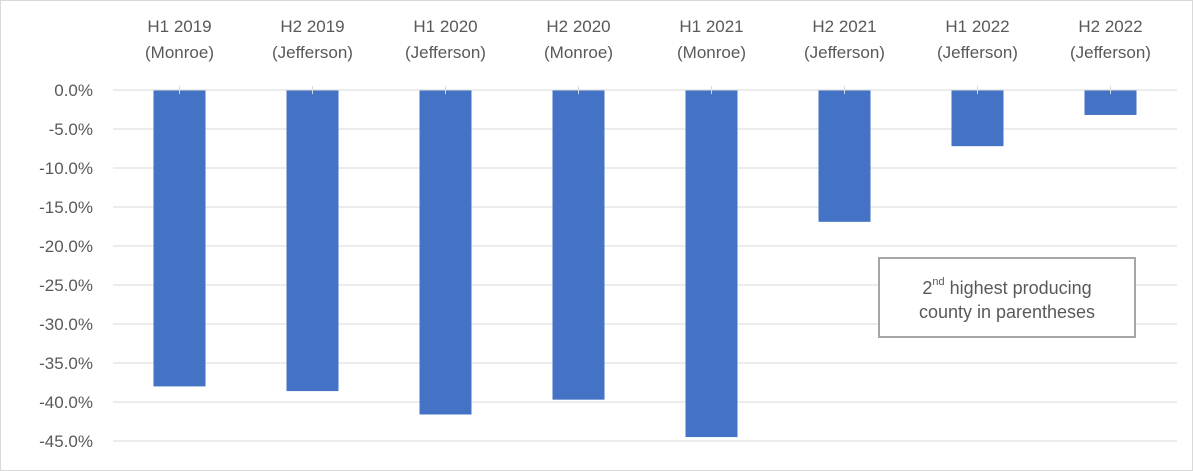 Image resolution: width=1193 pixels, height=471 pixels. What do you see at coordinates (578, 26) in the screenshot?
I see `x-tick-label: H2 2020` at bounding box center [578, 26].